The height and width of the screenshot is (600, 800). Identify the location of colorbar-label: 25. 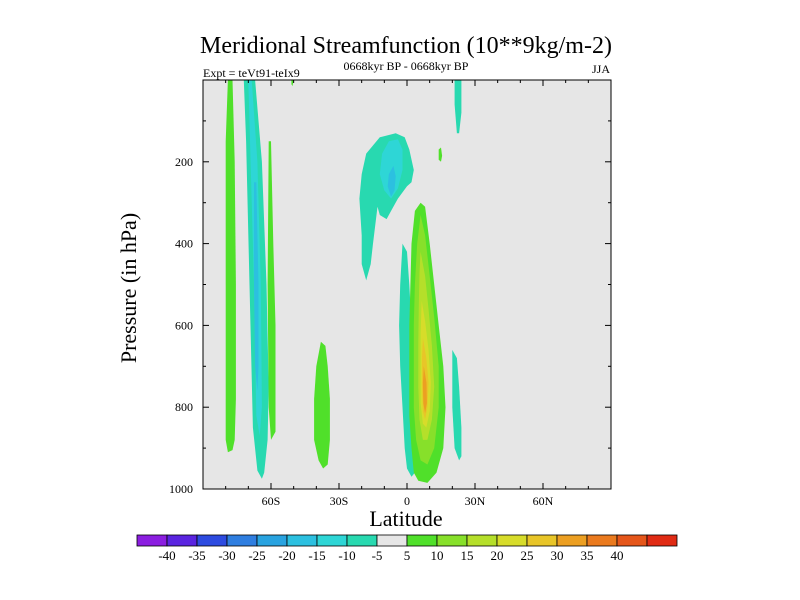
(527, 555).